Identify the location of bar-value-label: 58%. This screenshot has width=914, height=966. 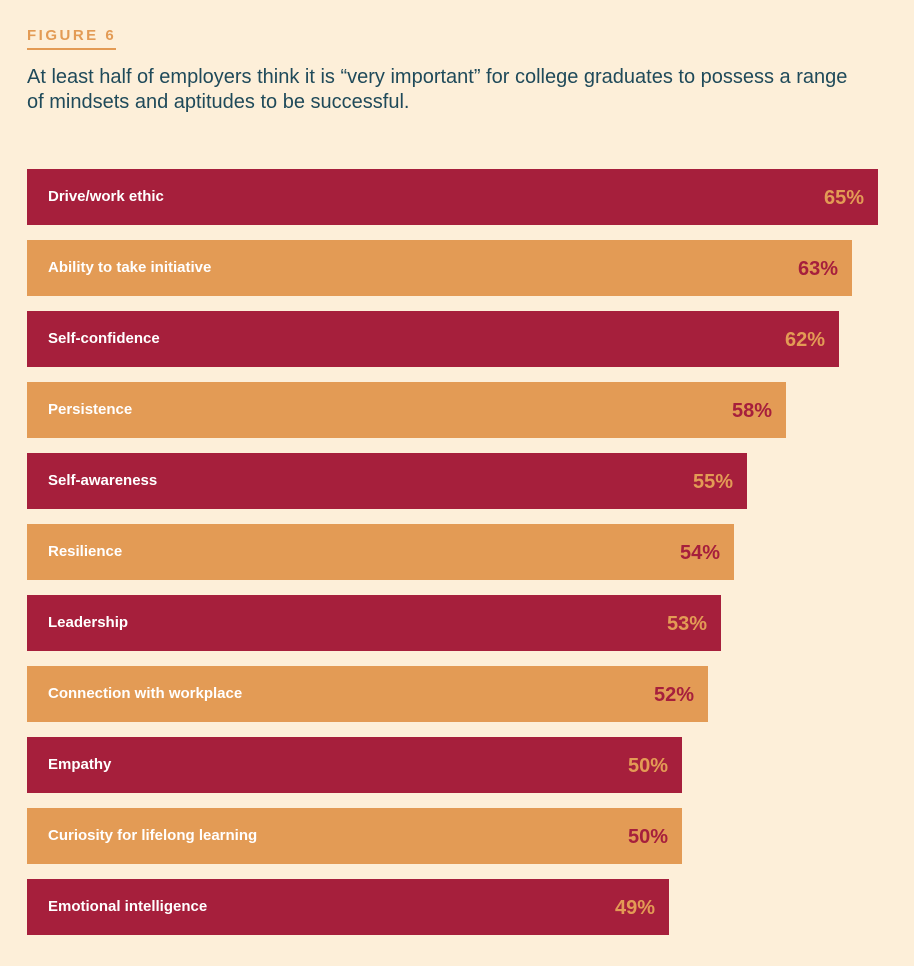
(751, 411).